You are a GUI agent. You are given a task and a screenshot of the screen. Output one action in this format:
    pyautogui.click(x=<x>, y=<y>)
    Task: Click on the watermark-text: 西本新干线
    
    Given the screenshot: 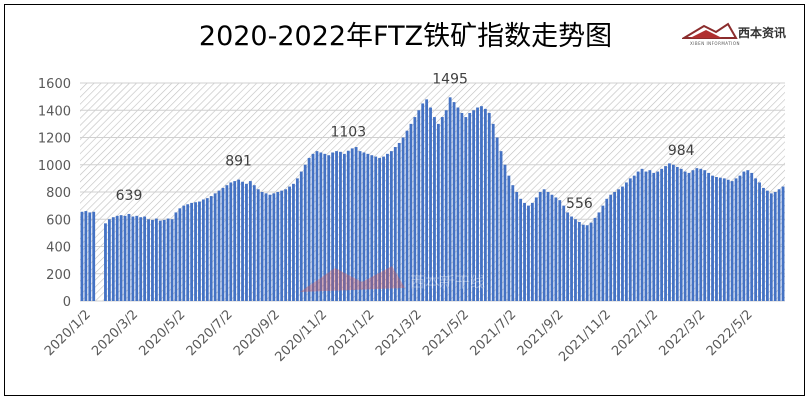 What is the action you would take?
    pyautogui.click(x=447, y=282)
    